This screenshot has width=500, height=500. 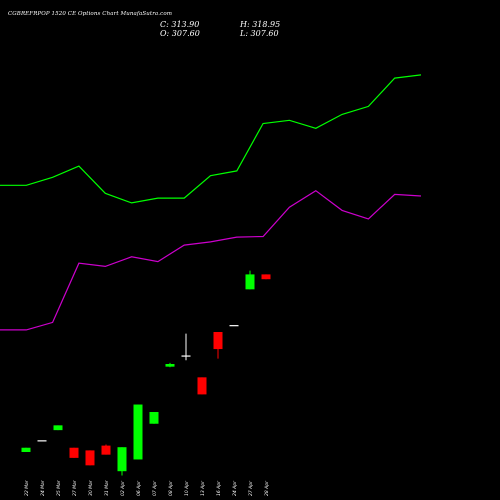 What do you see at coordinates (219, 488) in the screenshot?
I see `x-tick-label: 16 Apr` at bounding box center [219, 488].